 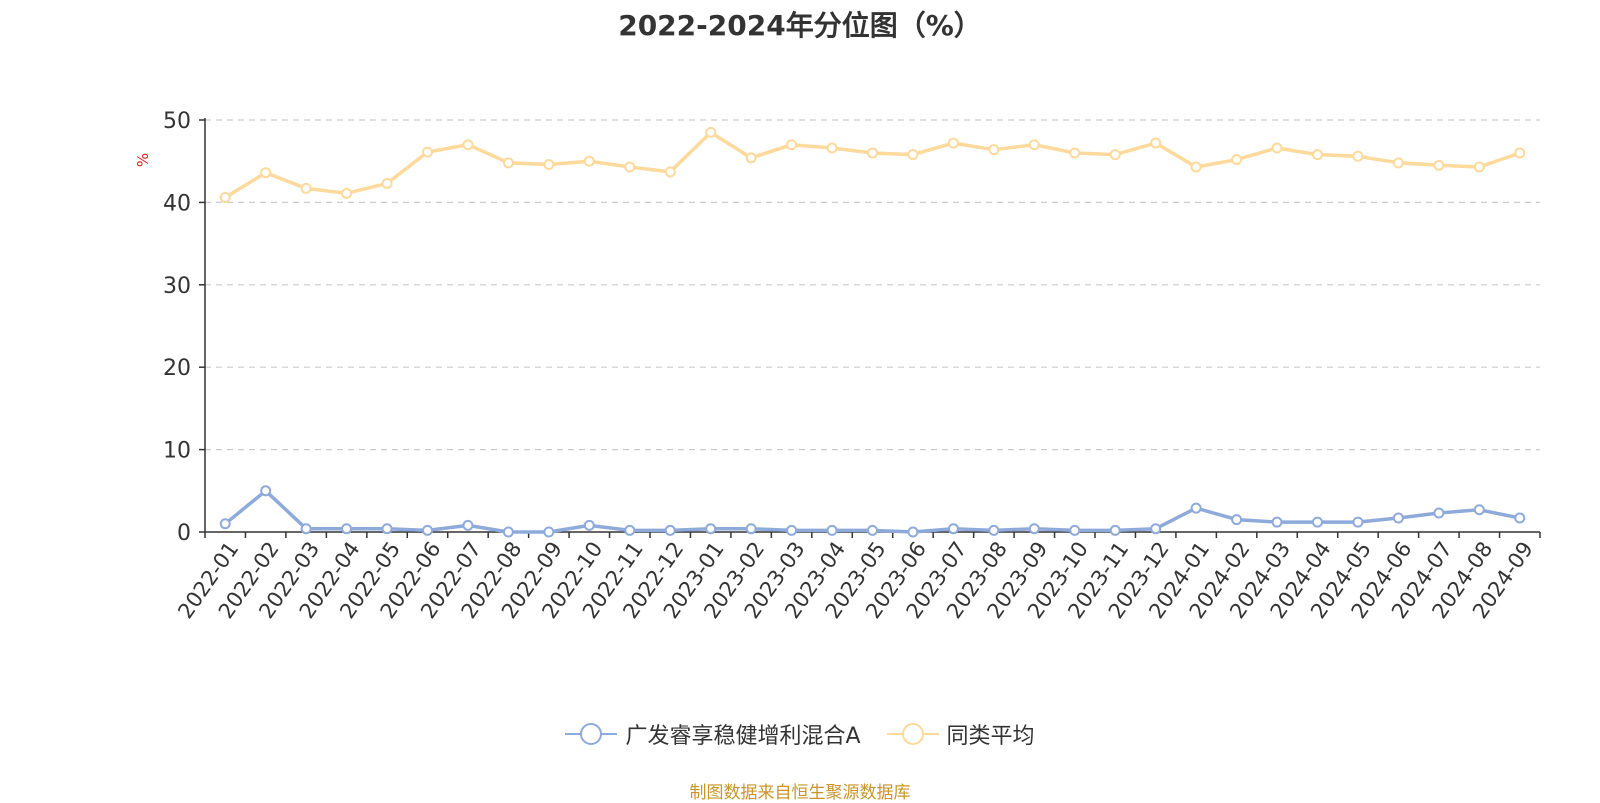 I want to click on y-tick-label: 10, so click(x=177, y=451).